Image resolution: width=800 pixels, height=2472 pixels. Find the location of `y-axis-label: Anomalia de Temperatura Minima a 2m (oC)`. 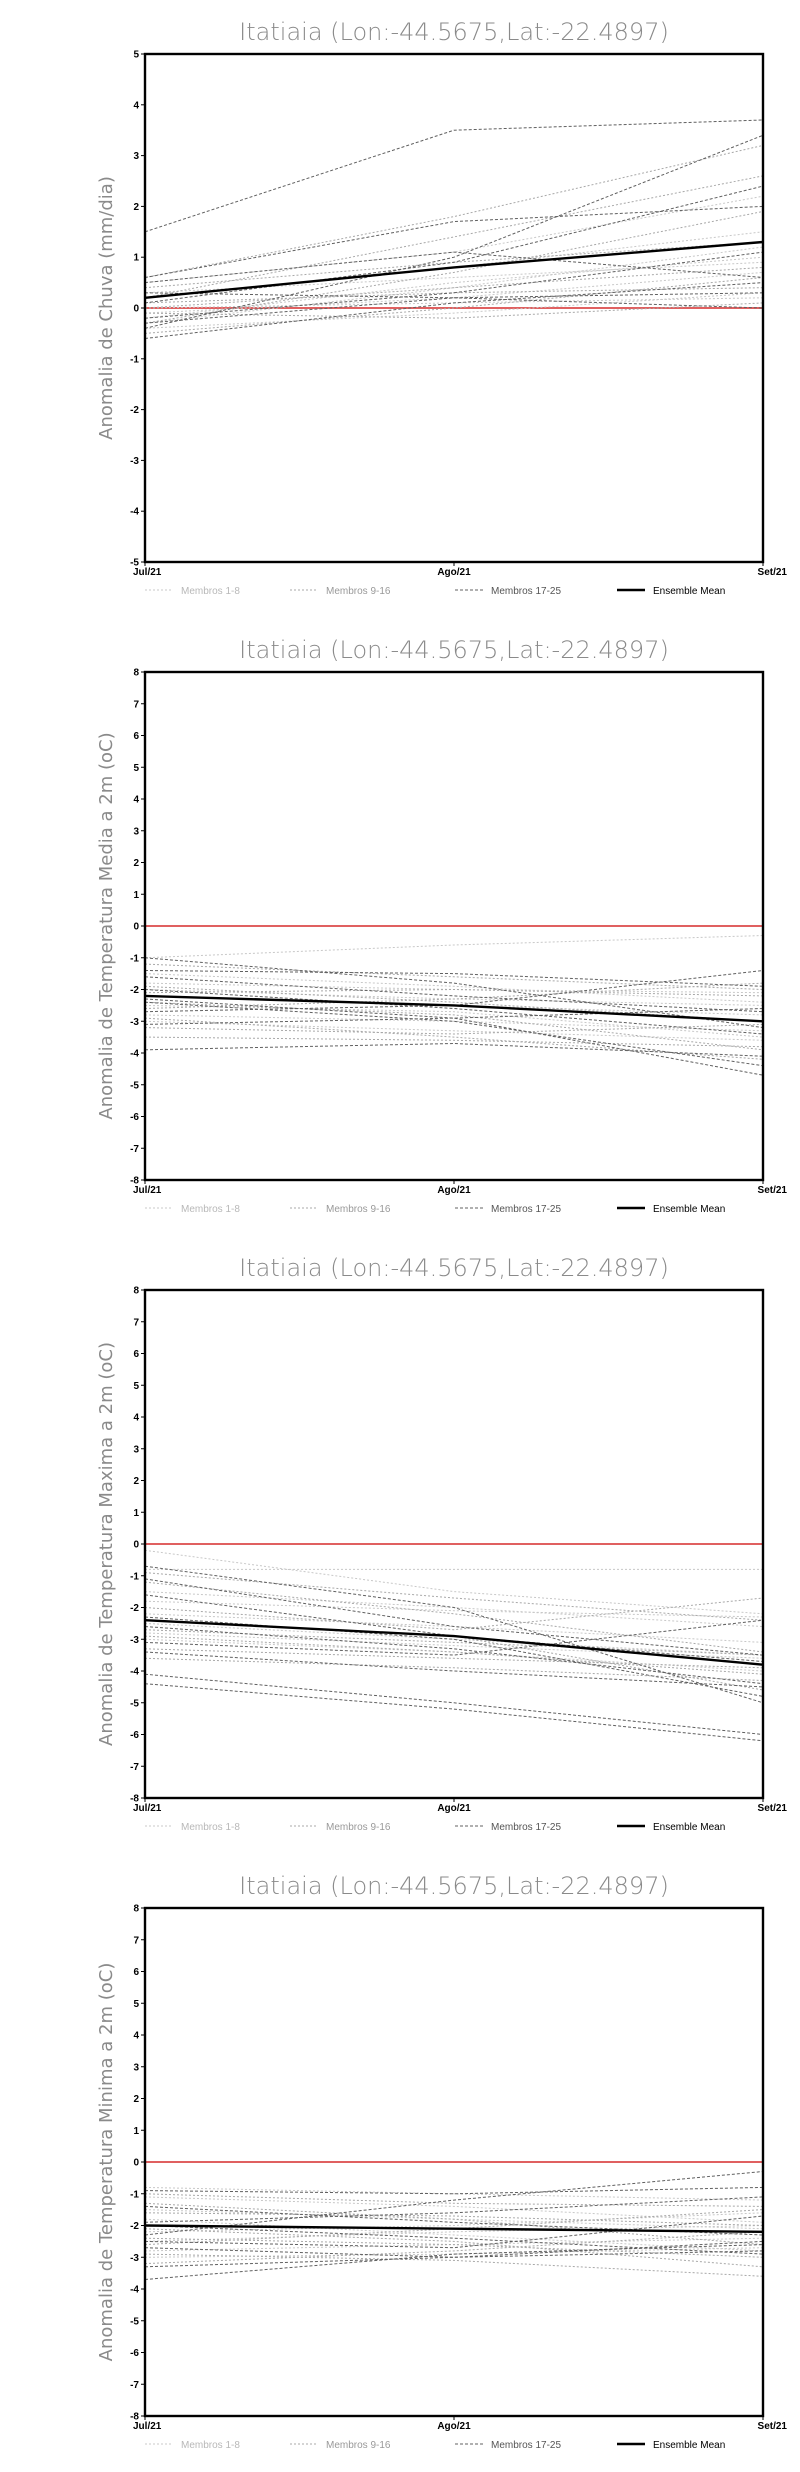

y-axis-label: Anomalia de Temperatura Minima a 2m (oC) is located at coordinates (106, 2162).